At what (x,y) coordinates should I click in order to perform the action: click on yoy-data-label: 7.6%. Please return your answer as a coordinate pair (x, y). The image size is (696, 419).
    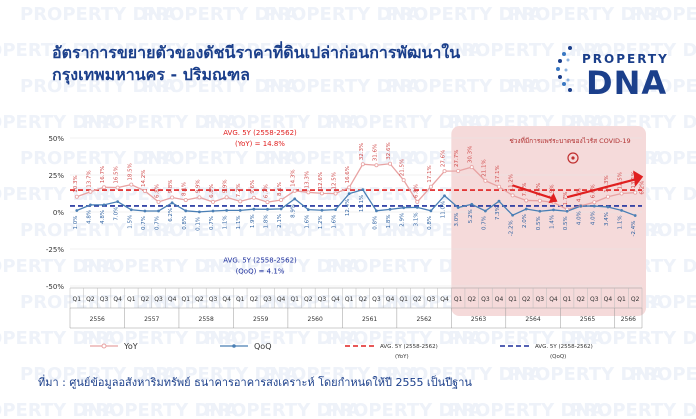
    Looking at the image, I should click on (539, 190).